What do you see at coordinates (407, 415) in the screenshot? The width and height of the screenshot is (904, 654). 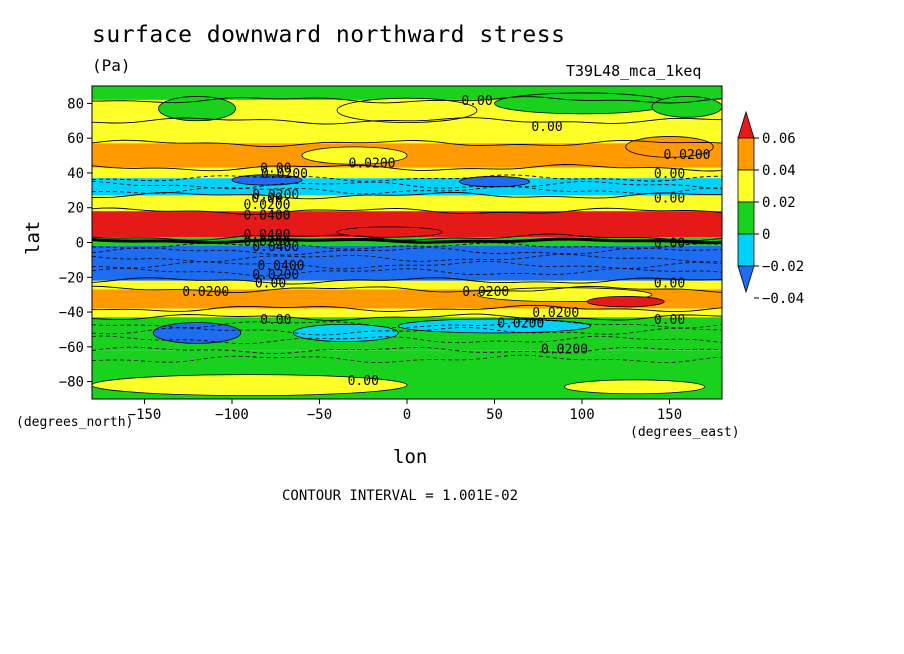 I see `x-tick-label: 0` at bounding box center [407, 415].